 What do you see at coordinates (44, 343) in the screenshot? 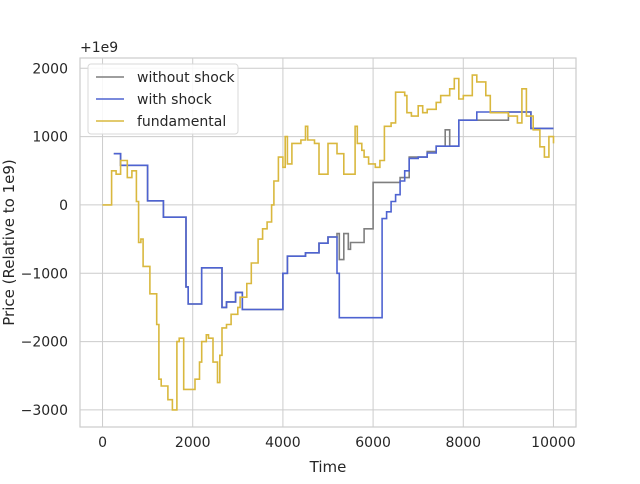
I see `y-tick-label: −2000` at bounding box center [44, 343].